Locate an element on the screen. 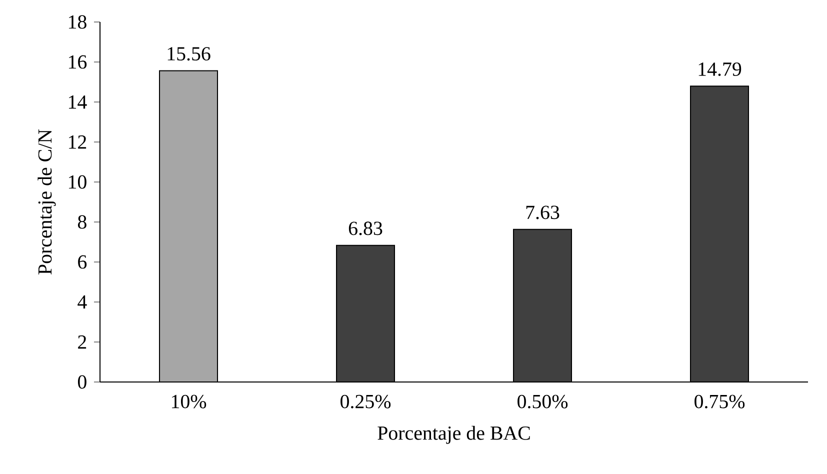 The image size is (827, 474). y-tick-label: 2 is located at coordinates (82, 342).